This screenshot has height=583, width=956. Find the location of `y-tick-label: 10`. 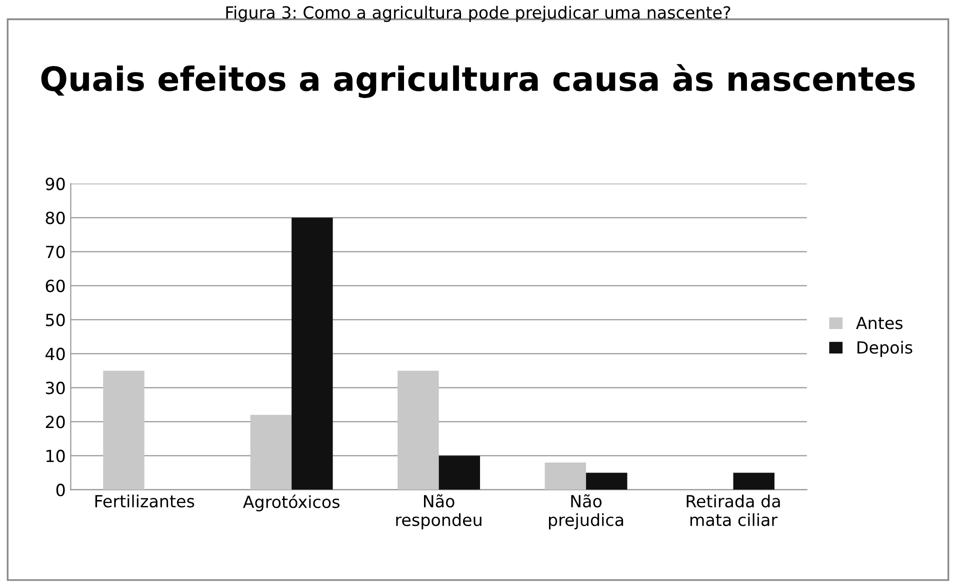

y-tick-label: 10 is located at coordinates (55, 456).